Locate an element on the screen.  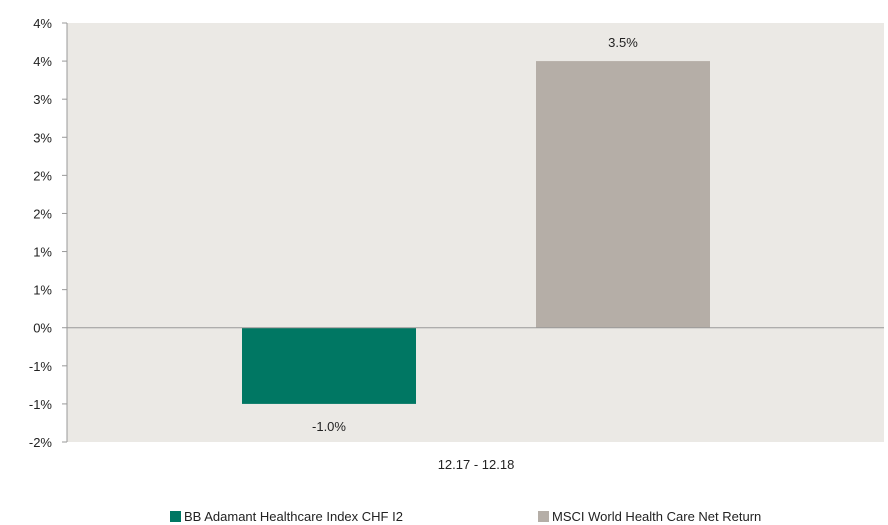
y-axis: 4% 4% 3% 3% 2% 2% 1% 1% 0% -1% -1% -2% is located at coordinates (48, 233).